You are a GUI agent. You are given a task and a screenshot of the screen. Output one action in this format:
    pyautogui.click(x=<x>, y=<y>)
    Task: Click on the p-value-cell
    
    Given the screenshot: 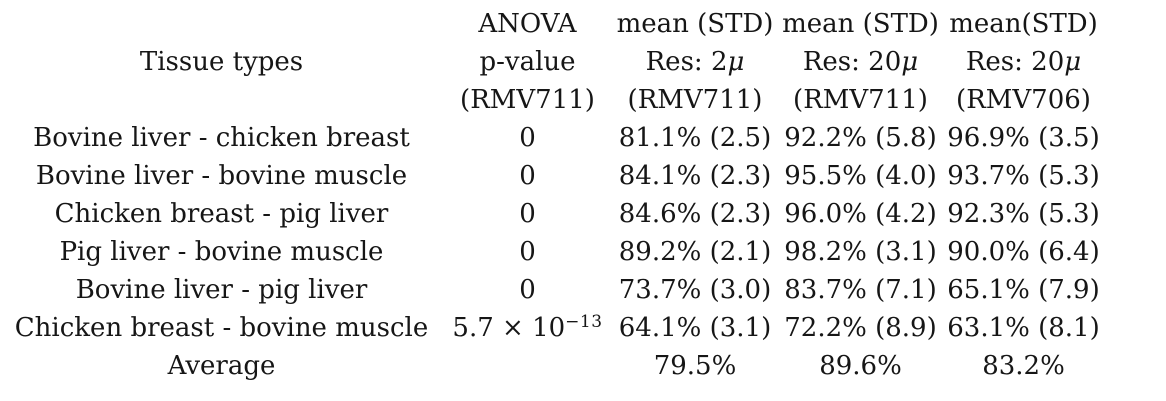 What is the action you would take?
    pyautogui.click(x=527, y=366)
    